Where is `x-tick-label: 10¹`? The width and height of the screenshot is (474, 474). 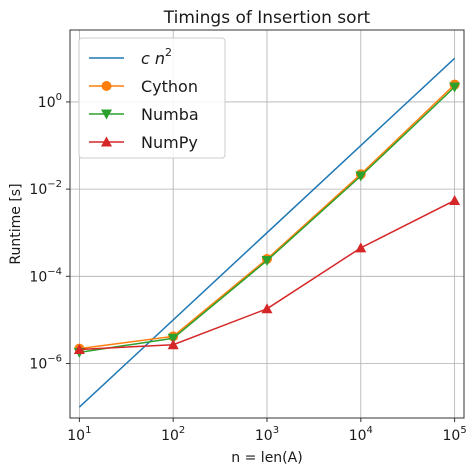
x-tick-label: 10¹ is located at coordinates (79, 434).